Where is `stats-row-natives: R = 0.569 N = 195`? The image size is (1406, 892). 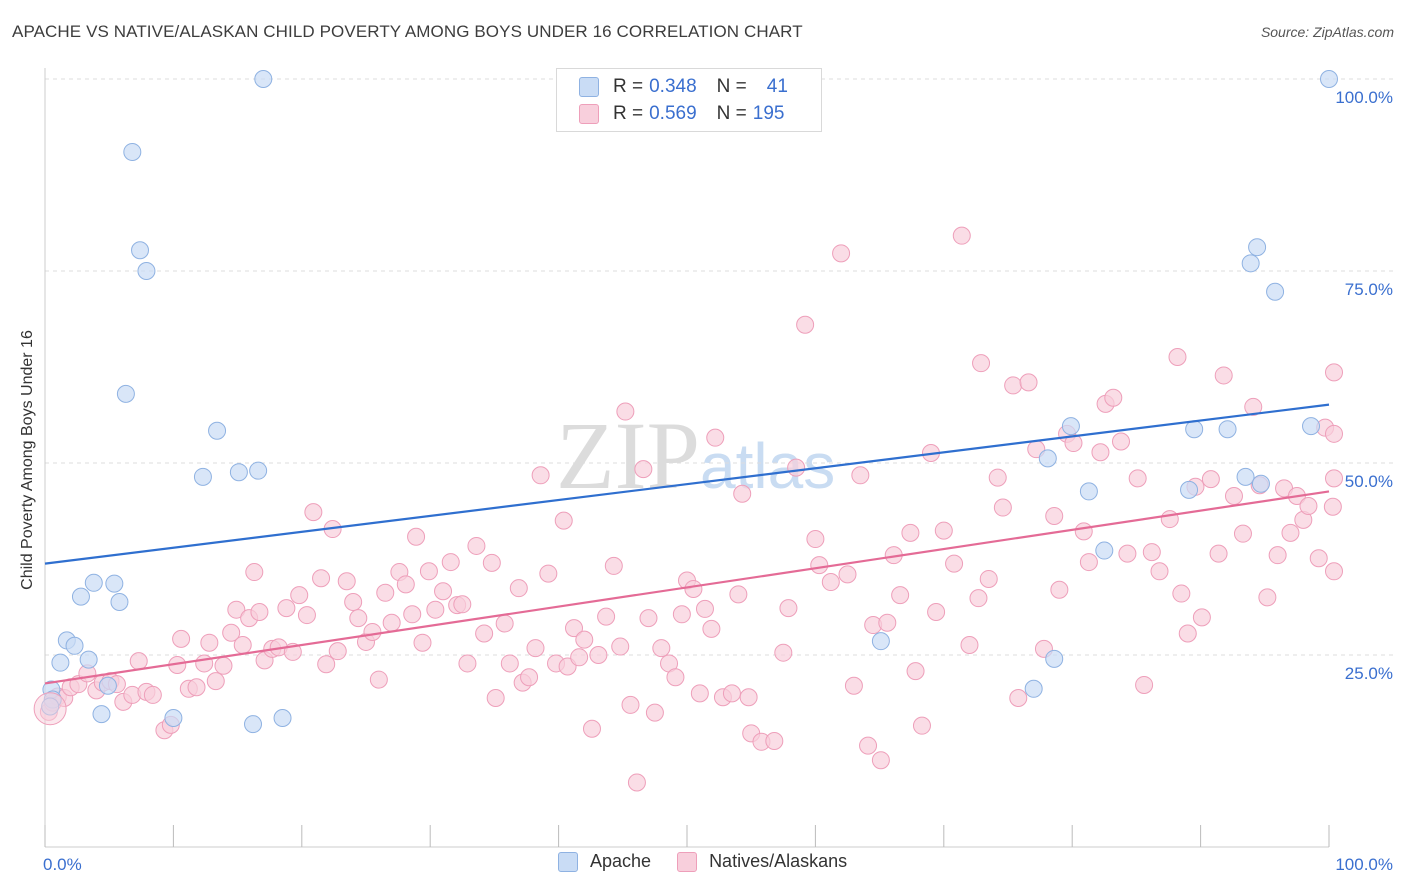 stats-row-natives: R = 0.569 N = 195 is located at coordinates (681, 114).